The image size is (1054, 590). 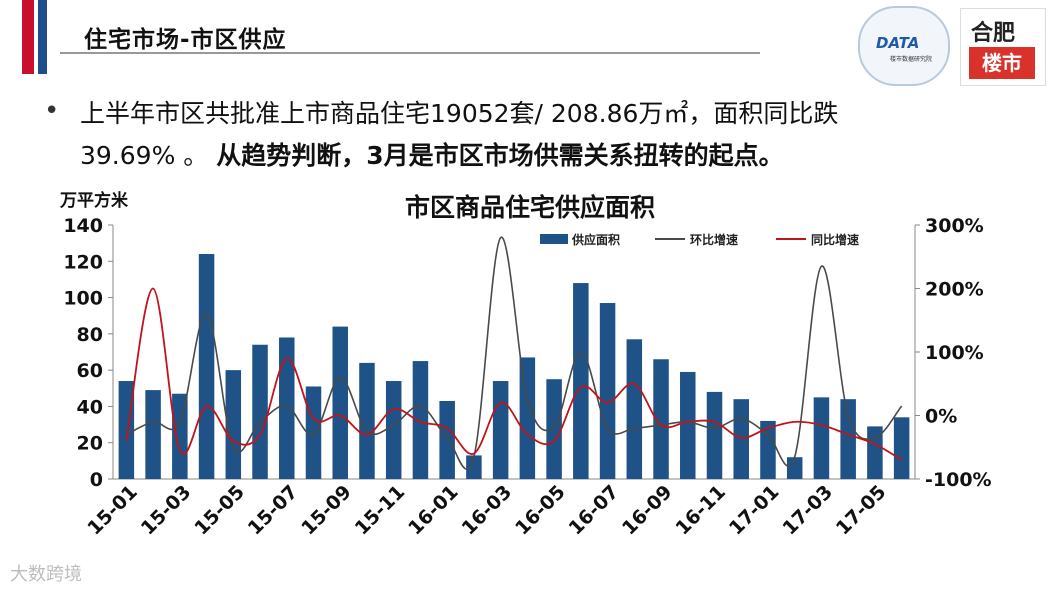 What do you see at coordinates (459, 113) in the screenshot?
I see `bullet-text-line1: 上半年市区共批准上市商品住宅19052套/ 208.86万㎡，面积同比跌` at bounding box center [459, 113].